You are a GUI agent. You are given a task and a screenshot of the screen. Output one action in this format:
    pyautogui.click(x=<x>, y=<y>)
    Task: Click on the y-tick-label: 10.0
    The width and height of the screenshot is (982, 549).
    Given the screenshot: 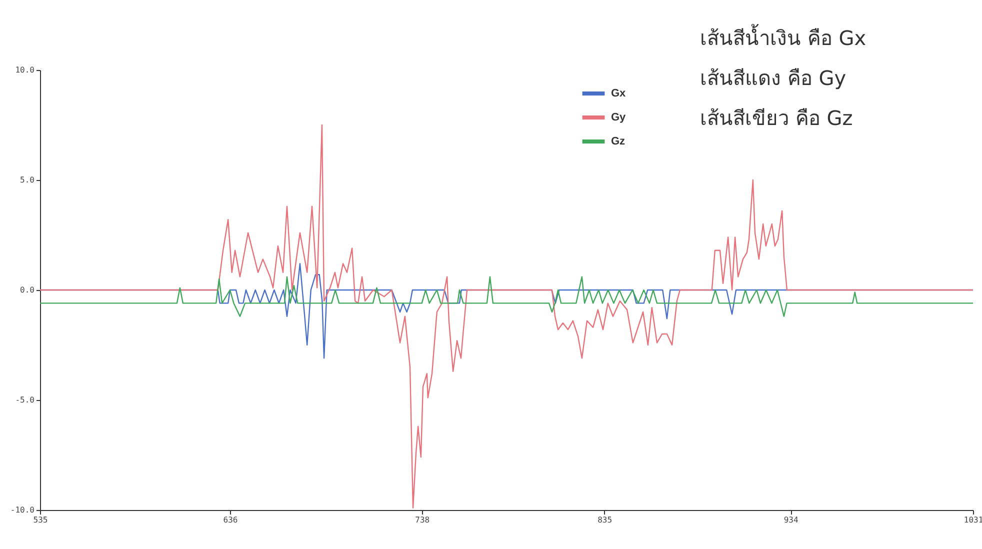 What is the action you would take?
    pyautogui.click(x=25, y=70)
    